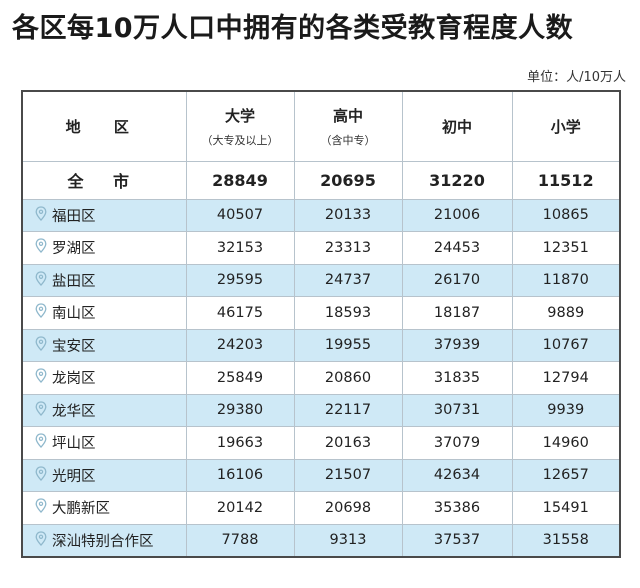  What do you see at coordinates (566, 475) in the screenshot?
I see `primary-school-value: 12657` at bounding box center [566, 475].